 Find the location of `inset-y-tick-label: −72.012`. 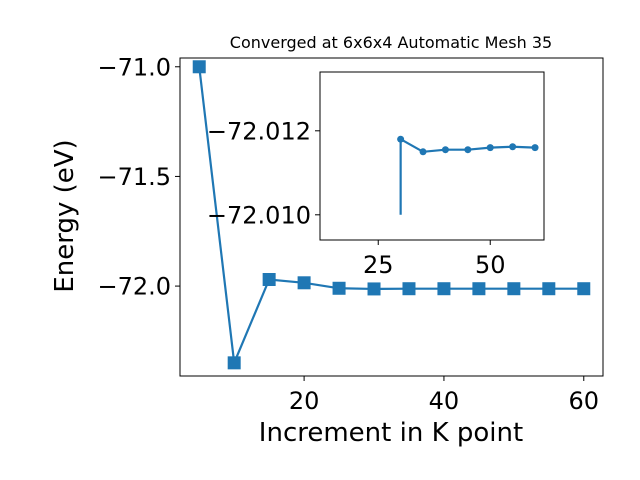

inset-y-tick-label: −72.012 is located at coordinates (259, 131).